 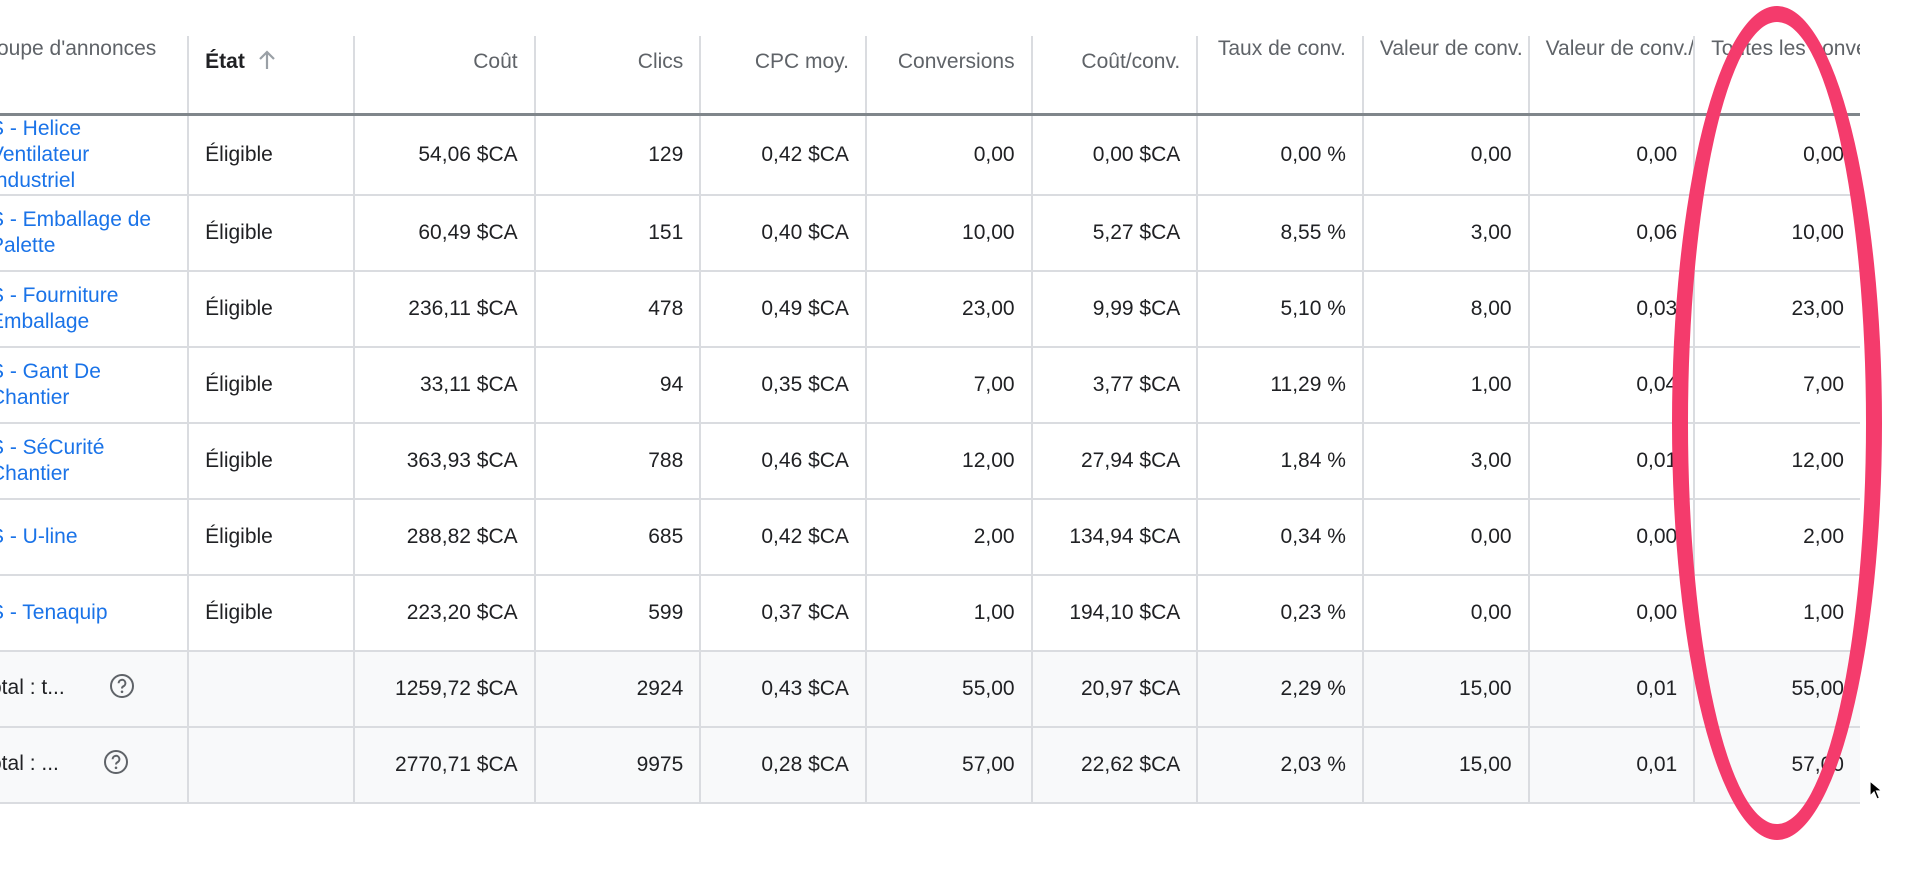 I want to click on all-conversions-cell: 57,00, so click(x=1777, y=765).